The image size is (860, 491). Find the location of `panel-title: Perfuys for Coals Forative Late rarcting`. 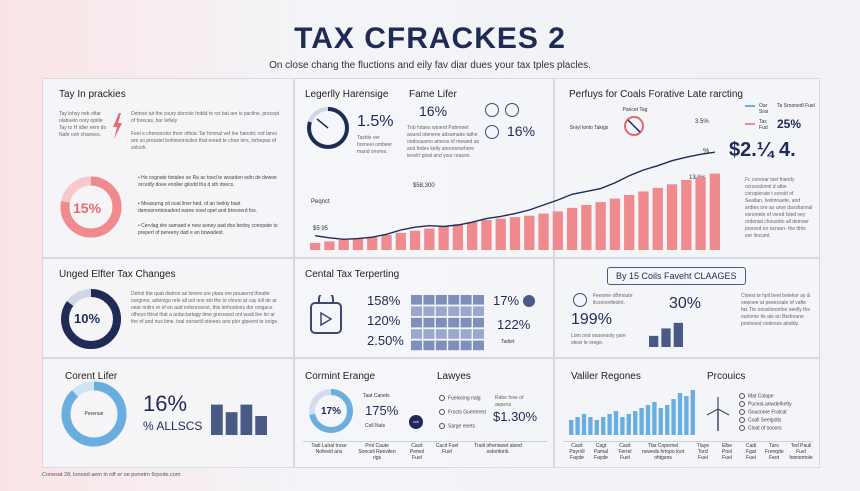

panel-title: Perfuys for Coals Forative Late rarcting is located at coordinates (656, 94).